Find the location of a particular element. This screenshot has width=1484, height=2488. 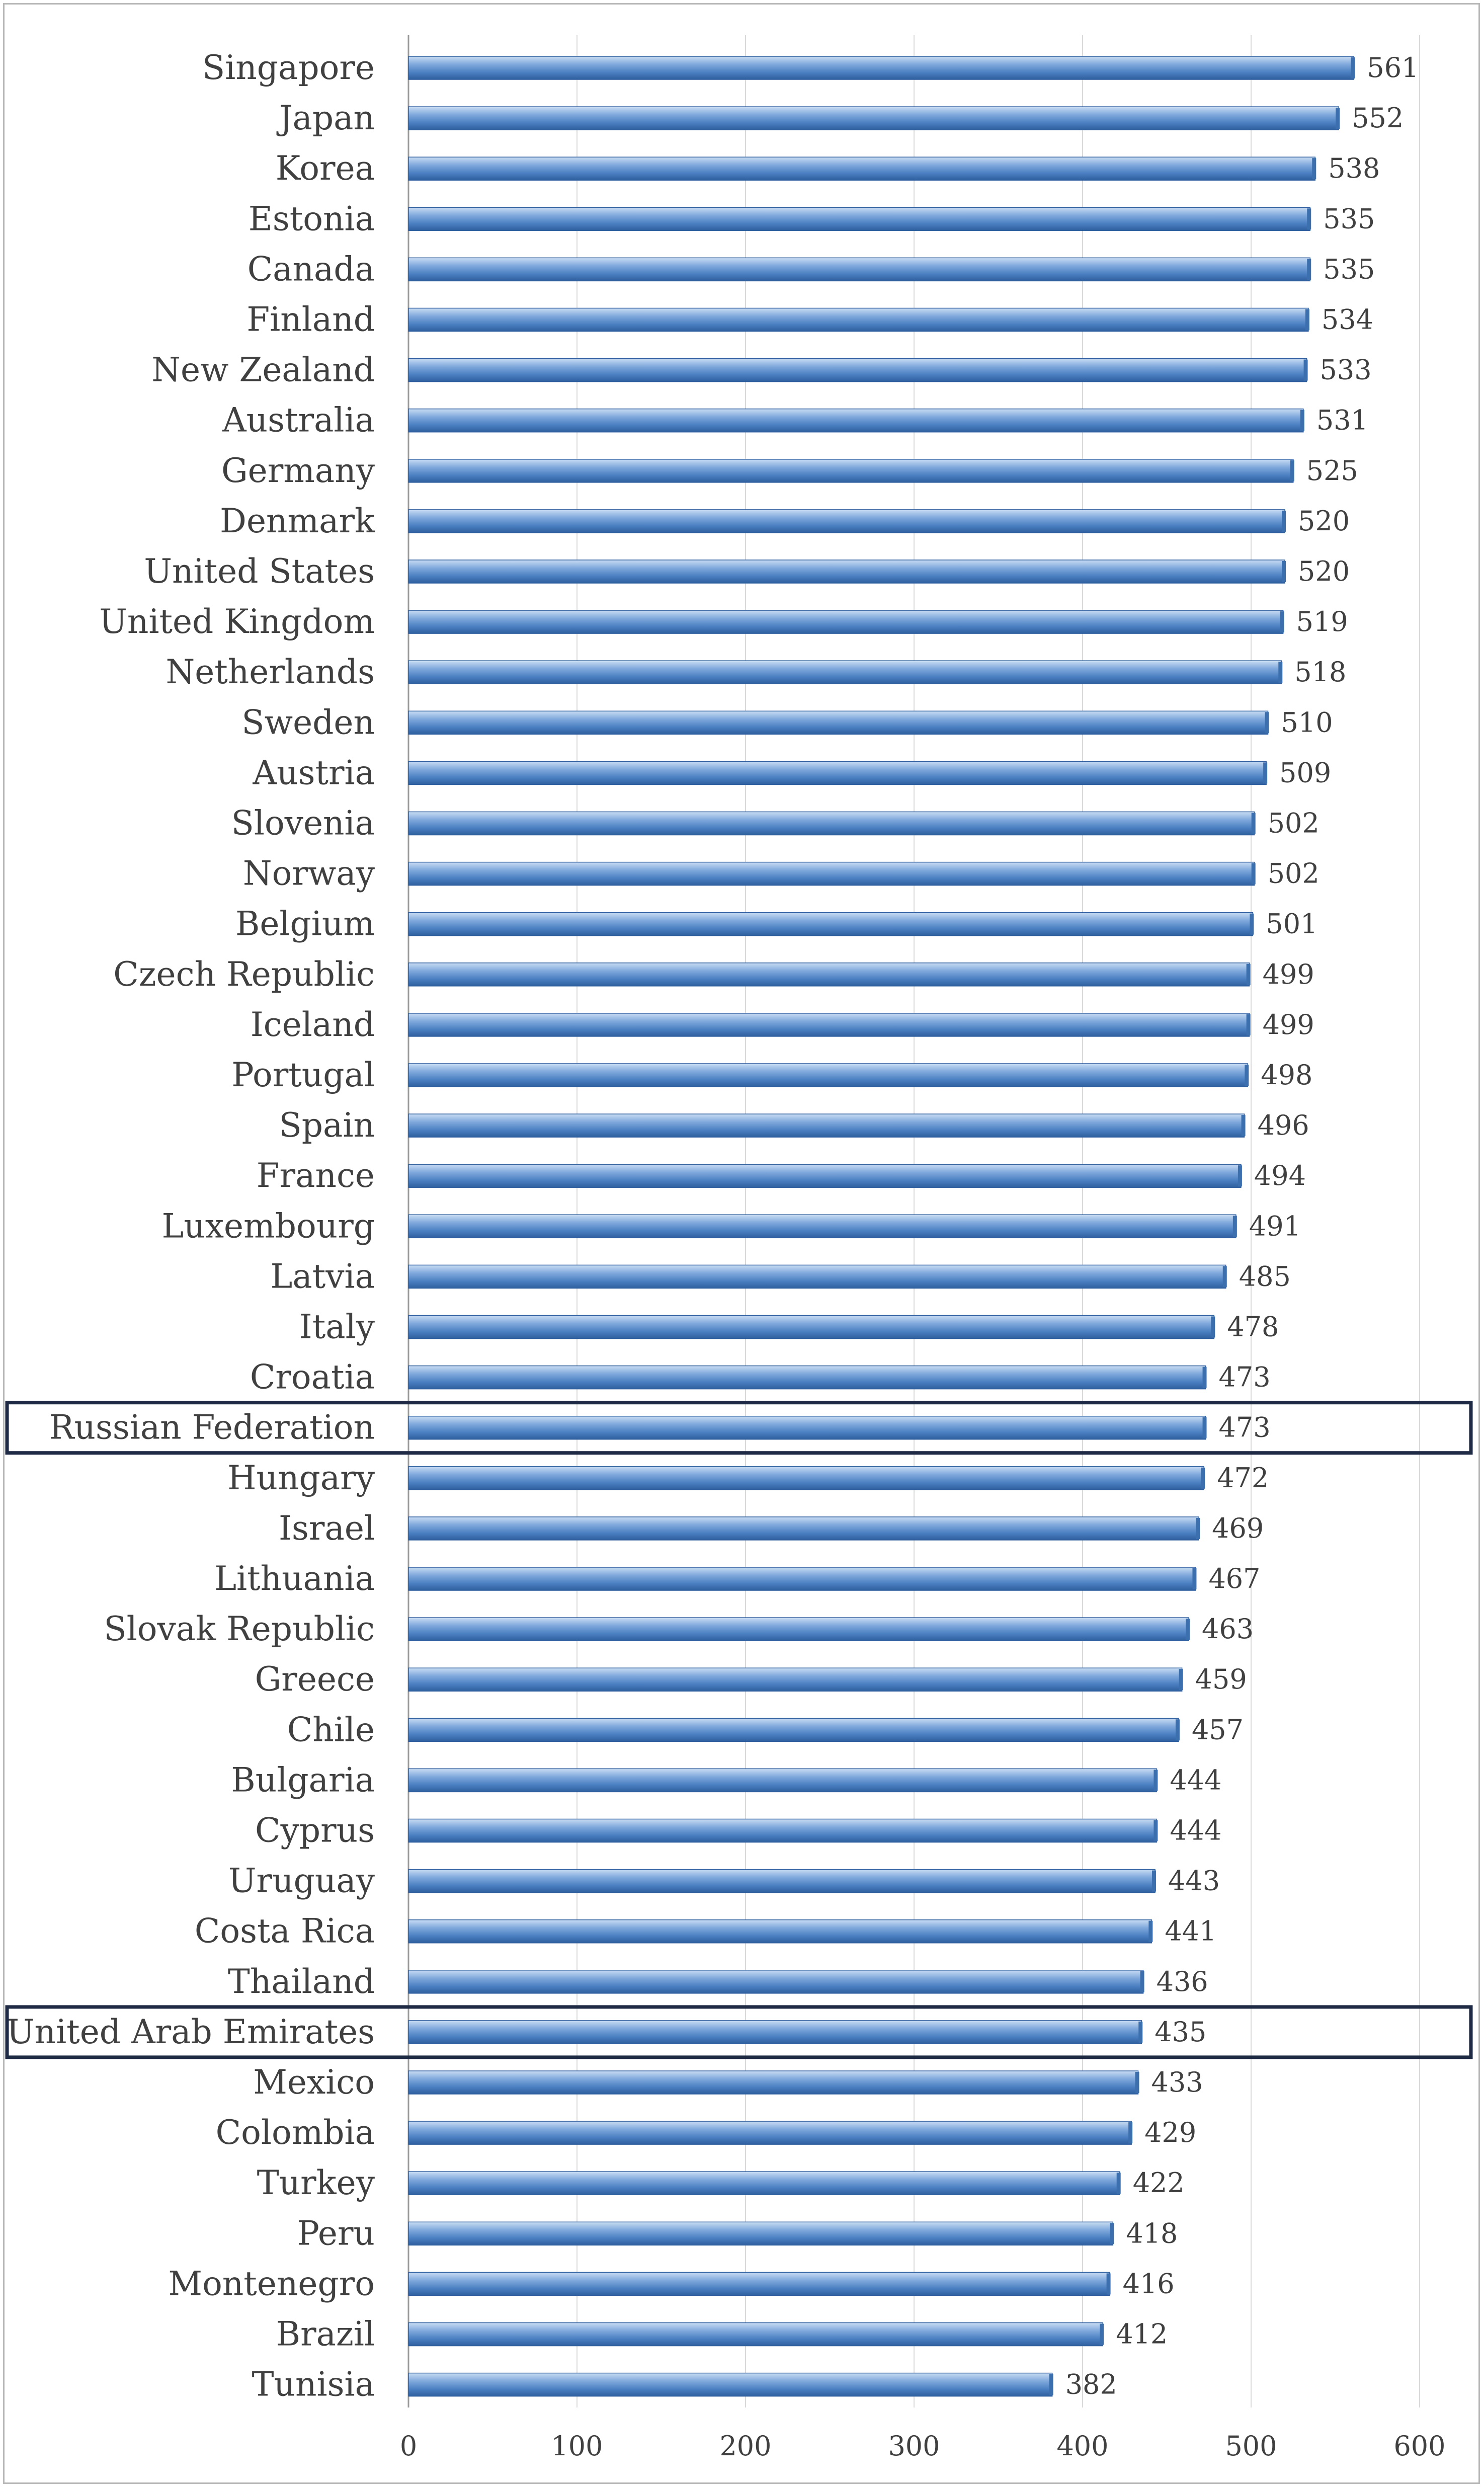

category-label: Finland is located at coordinates (310, 319).